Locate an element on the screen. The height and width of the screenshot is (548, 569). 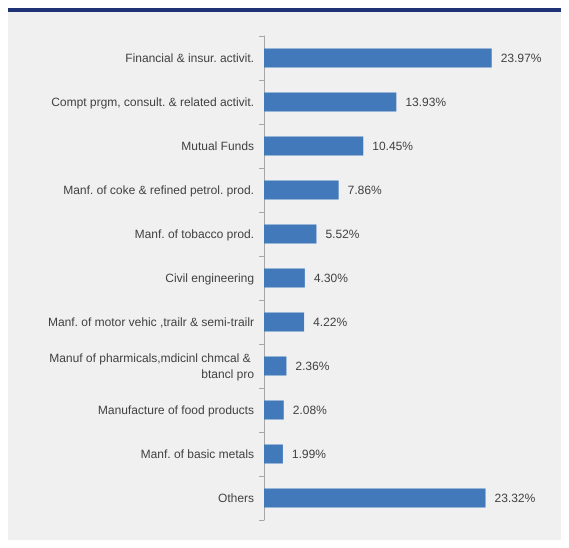
data-label: 13.93% is located at coordinates (425, 102).